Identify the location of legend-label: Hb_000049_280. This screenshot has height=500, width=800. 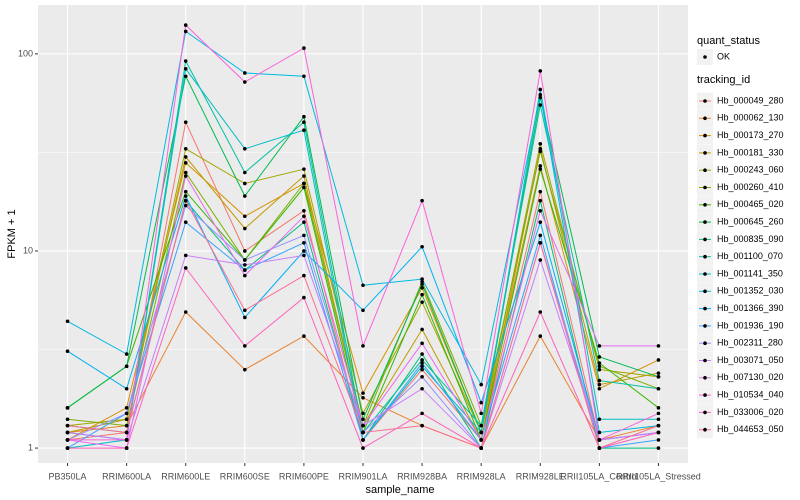
(750, 100).